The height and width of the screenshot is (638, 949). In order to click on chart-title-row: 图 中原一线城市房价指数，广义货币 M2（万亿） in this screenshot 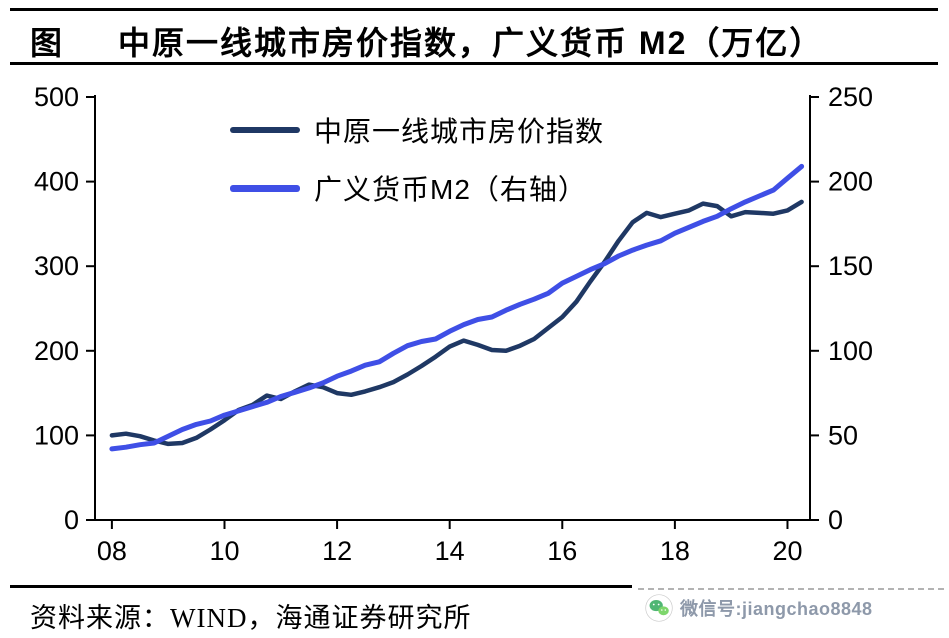, I will do `click(480, 41)`.